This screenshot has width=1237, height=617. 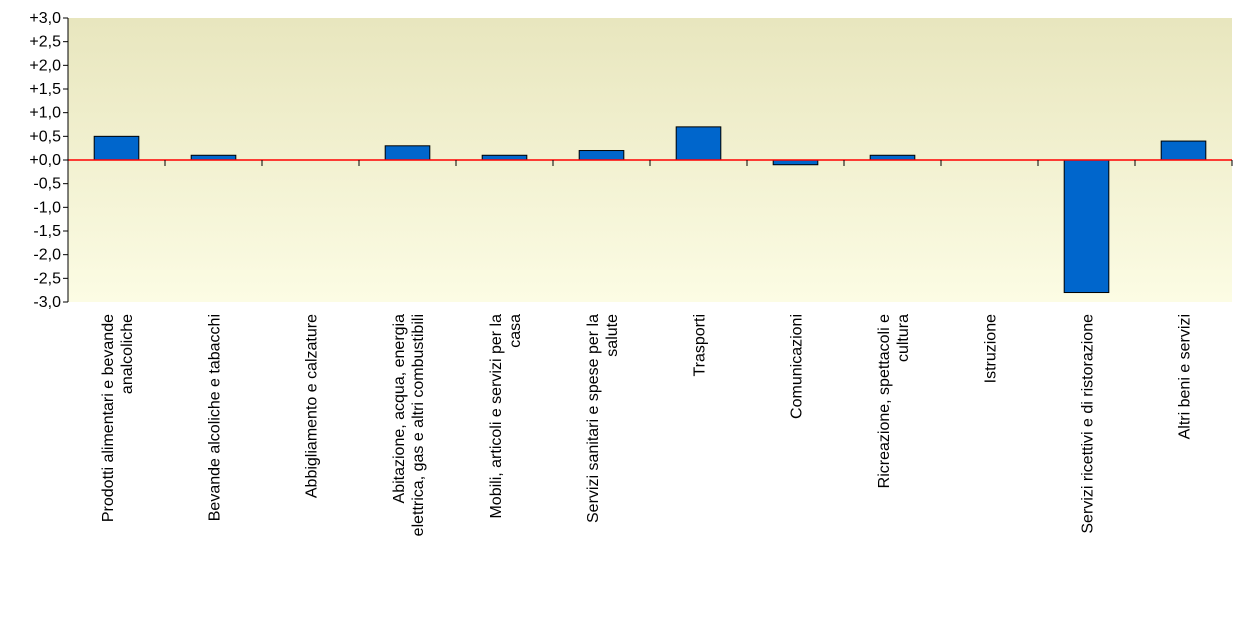 I want to click on x-category-label: Servizi sanitari e spese per la salute, so click(x=603, y=418).